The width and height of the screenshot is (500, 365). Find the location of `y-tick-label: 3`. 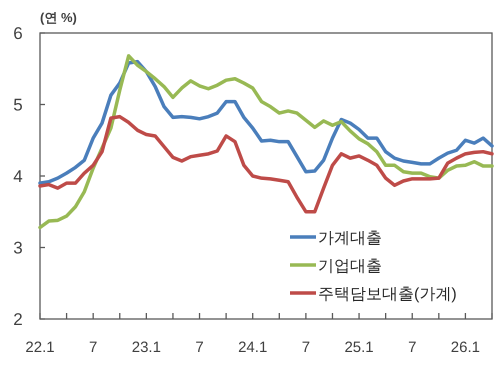

y-tick-label: 3 is located at coordinates (18, 248).